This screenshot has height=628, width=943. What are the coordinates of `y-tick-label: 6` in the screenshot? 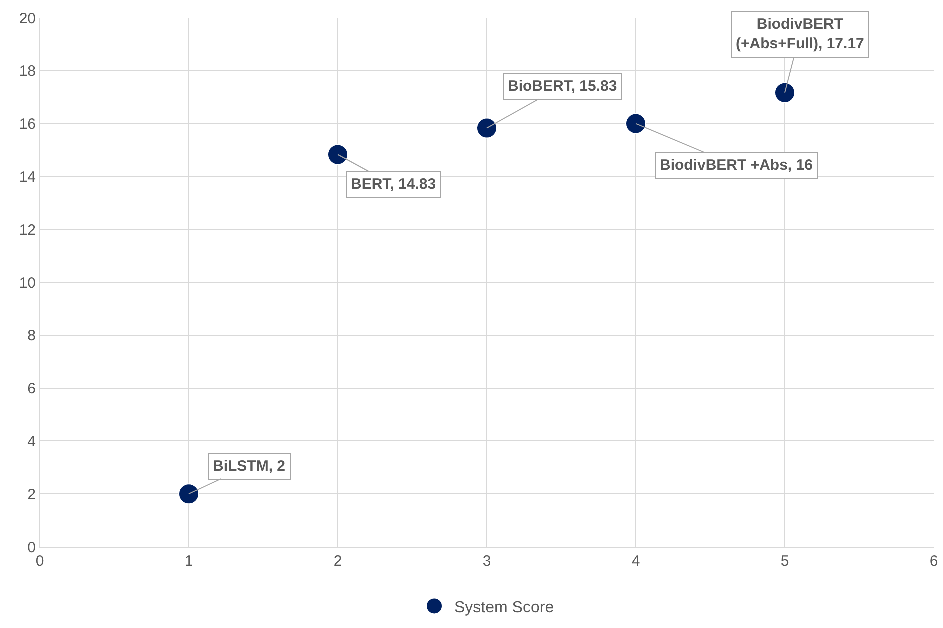 It's located at (32, 389).